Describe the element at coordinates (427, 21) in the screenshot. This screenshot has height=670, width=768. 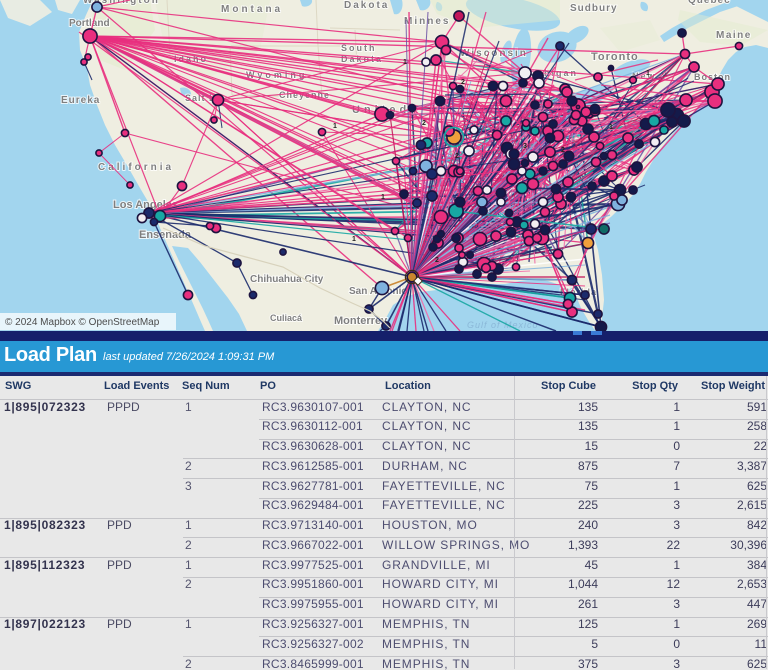
I see `svg-text: Minnes` at that location.